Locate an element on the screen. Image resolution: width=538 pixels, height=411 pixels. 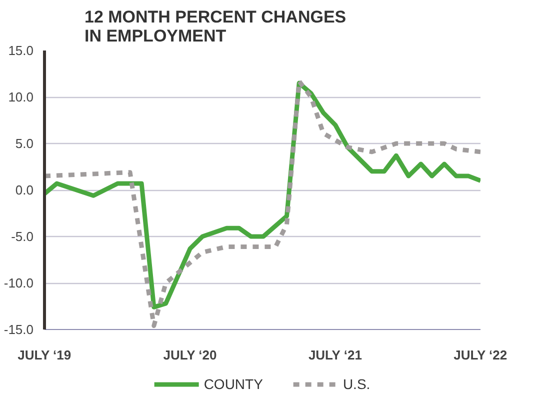
x-tick-label: JULY ‘20 is located at coordinates (190, 355).